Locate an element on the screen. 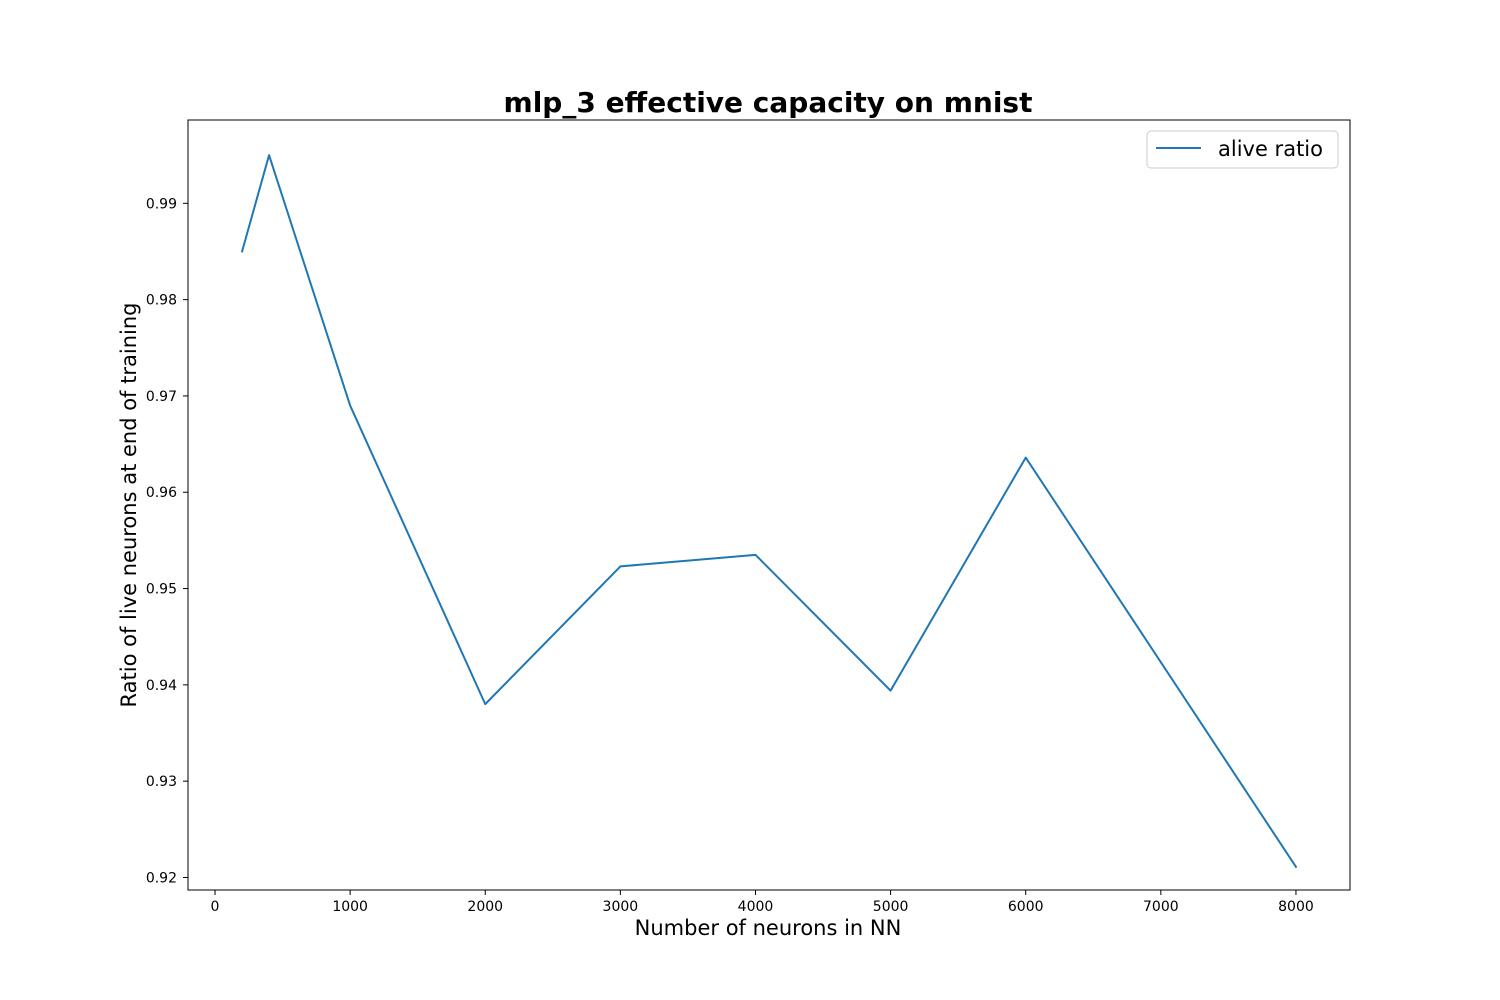 This screenshot has width=1500, height=1000. x-tick-label: 4000 is located at coordinates (756, 907).